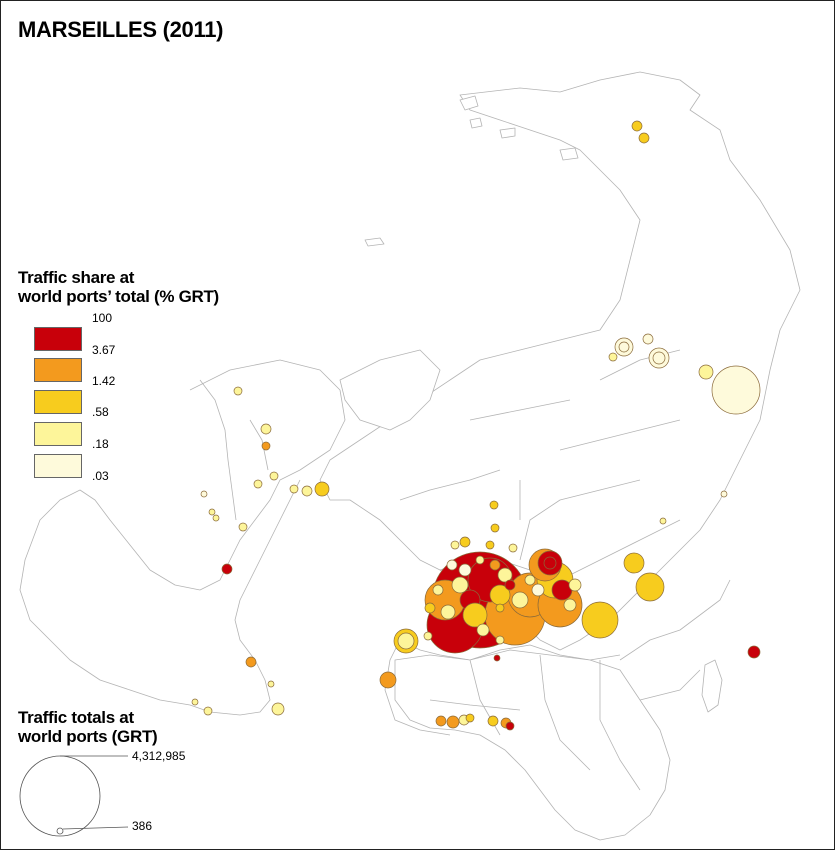  What do you see at coordinates (100, 412) in the screenshot?
I see `share-label-0-58: .58` at bounding box center [100, 412].